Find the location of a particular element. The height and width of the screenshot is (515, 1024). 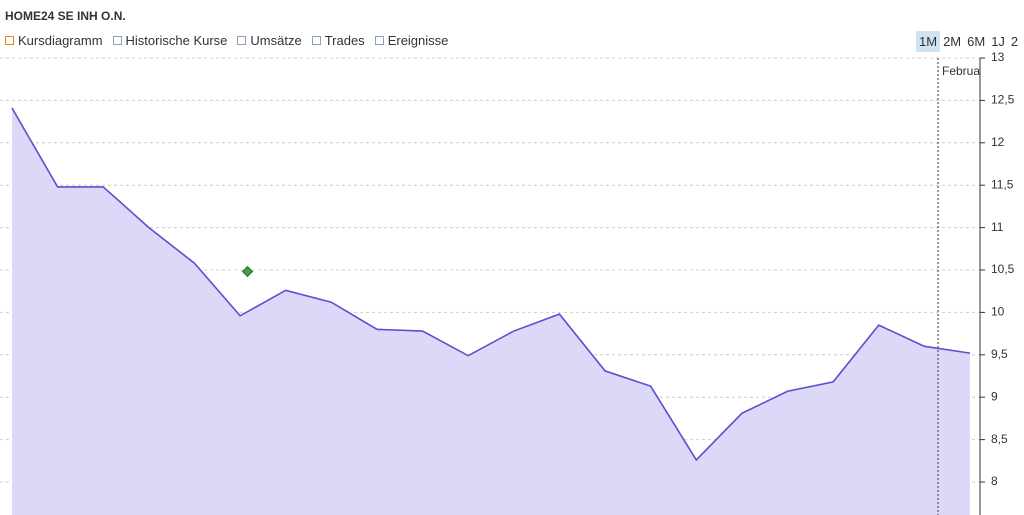

tab: Ereignisse is located at coordinates (411, 40).